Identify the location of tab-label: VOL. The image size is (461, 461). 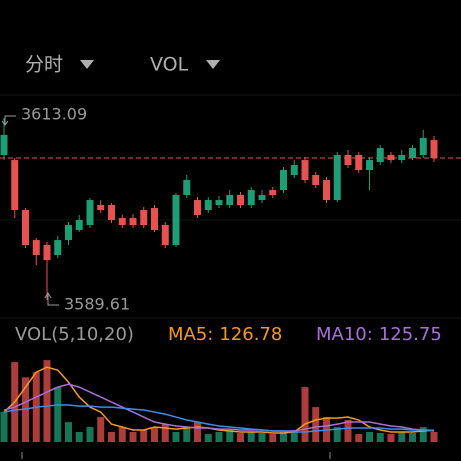
(169, 65).